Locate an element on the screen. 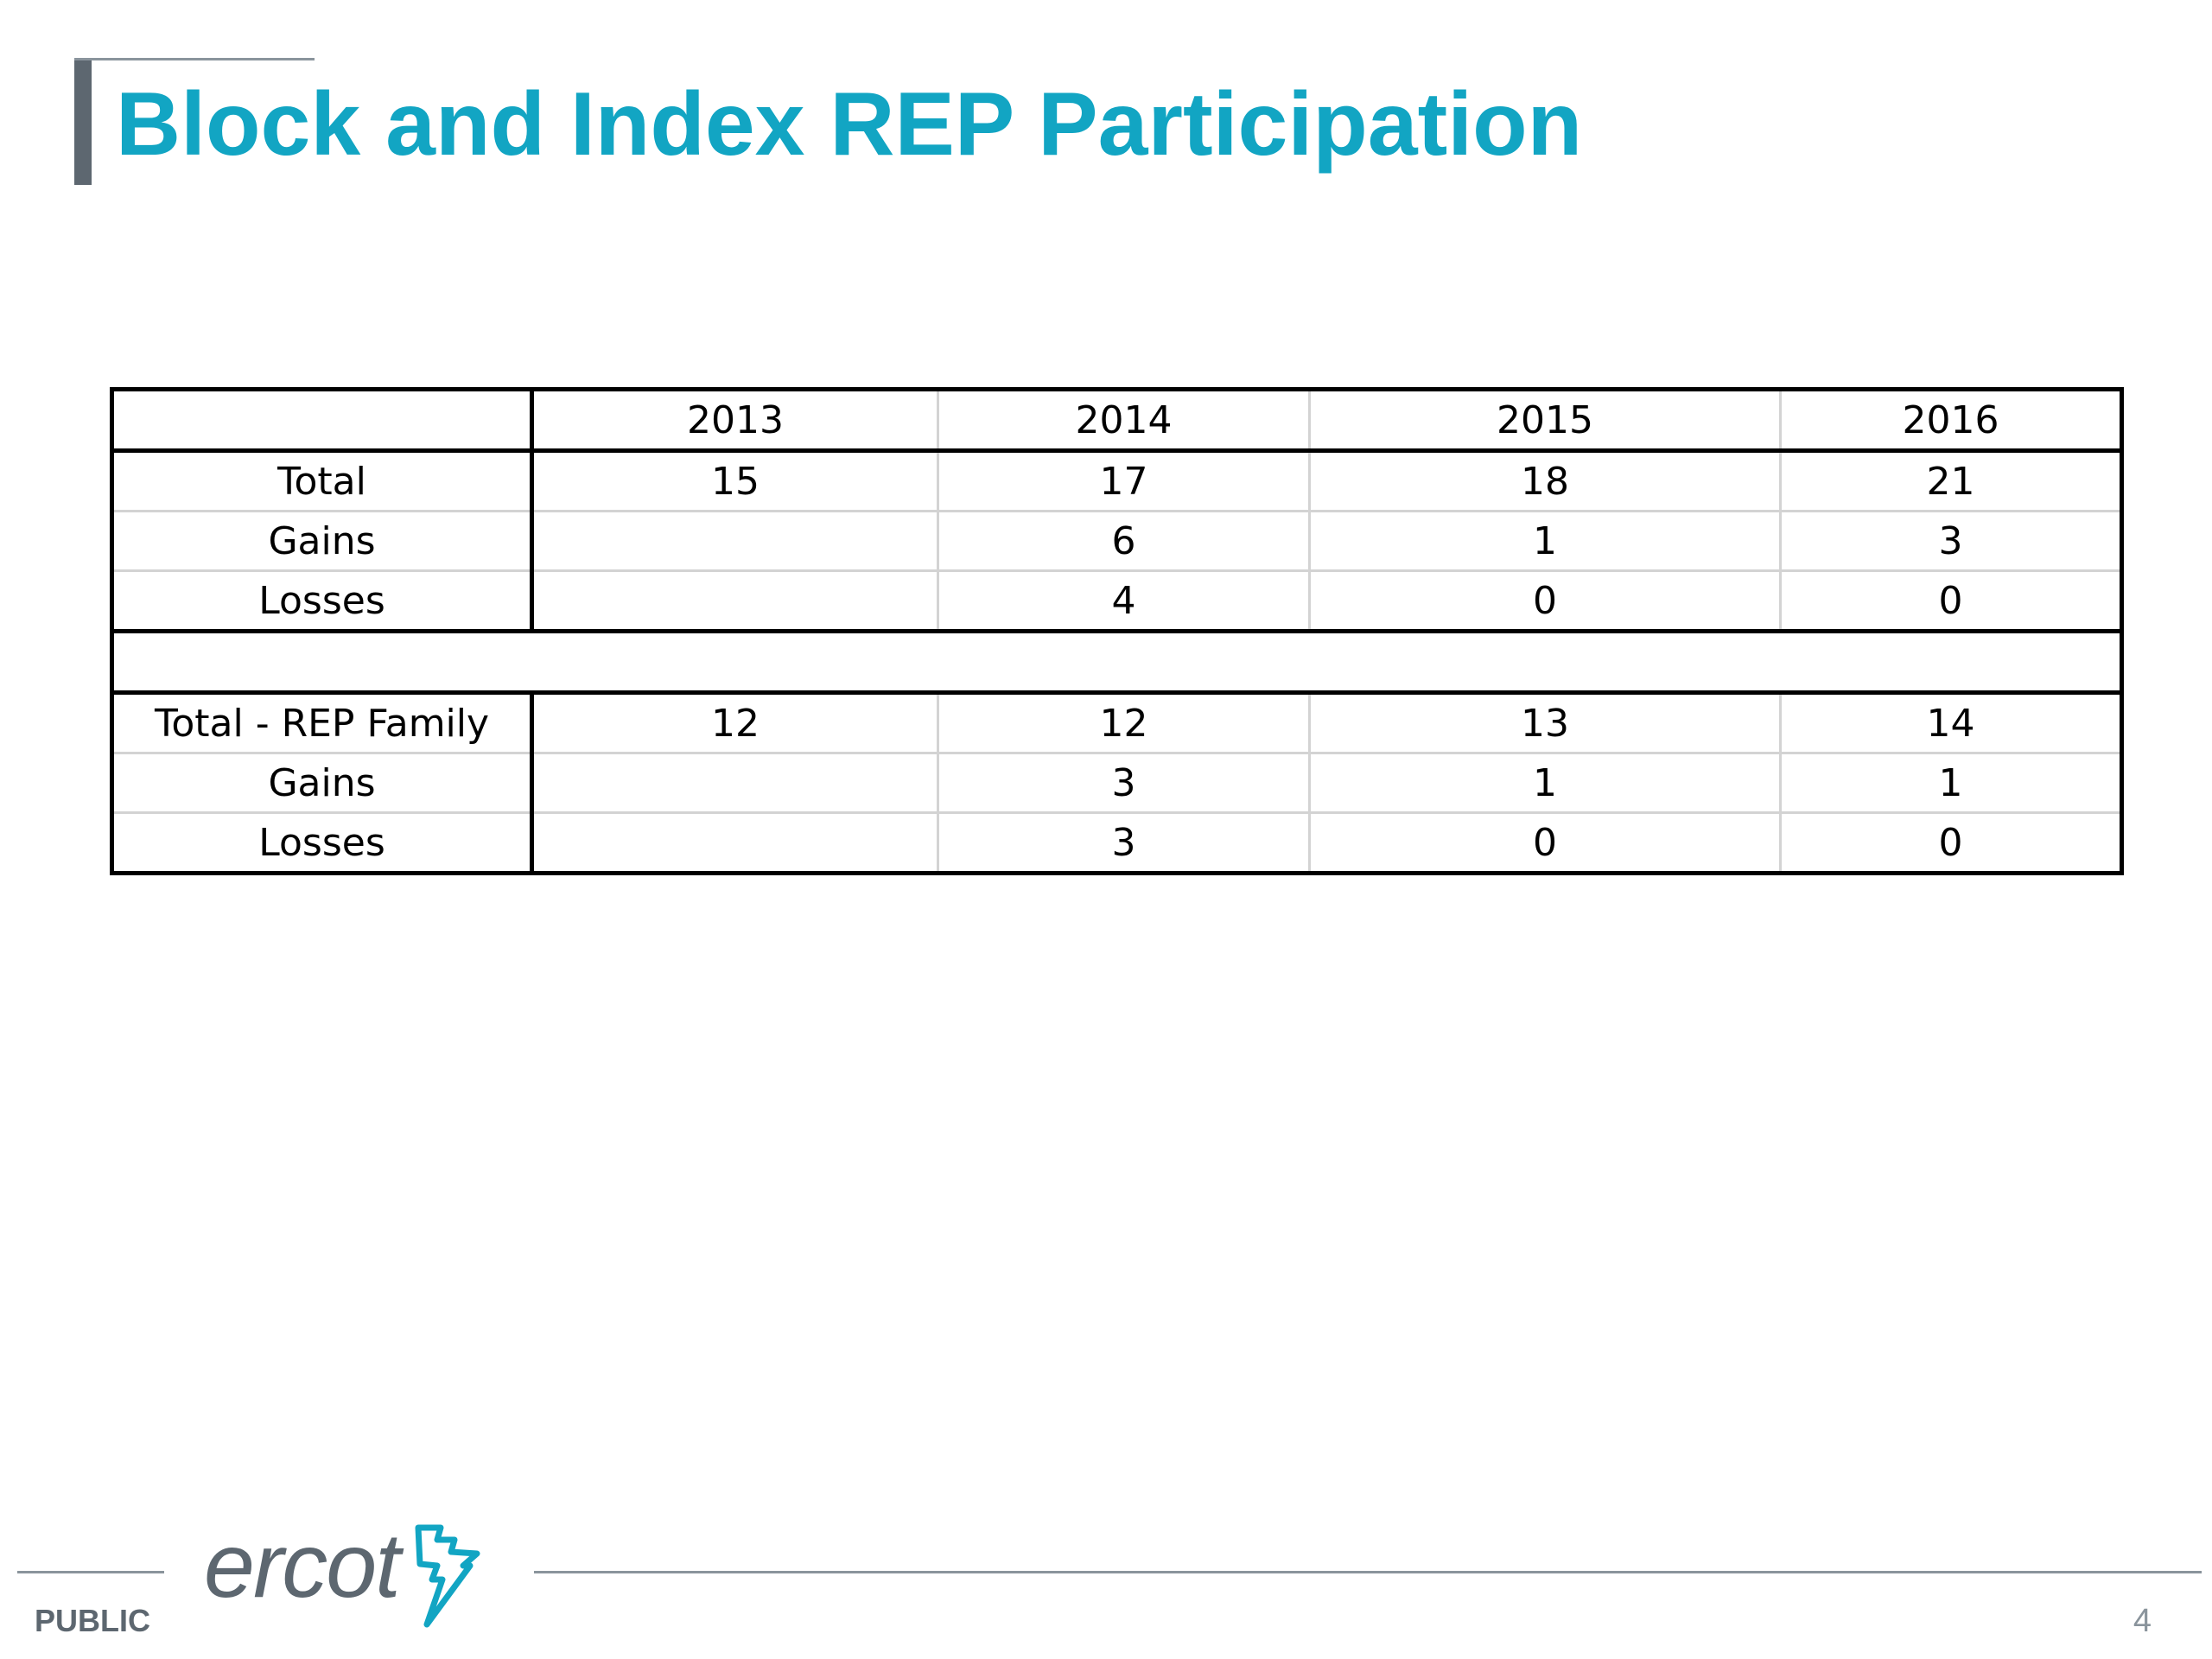 The image size is (2212, 1659). ercot-logo: ercot is located at coordinates (351, 1574).